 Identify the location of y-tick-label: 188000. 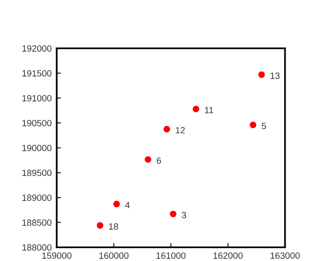
(37, 247).